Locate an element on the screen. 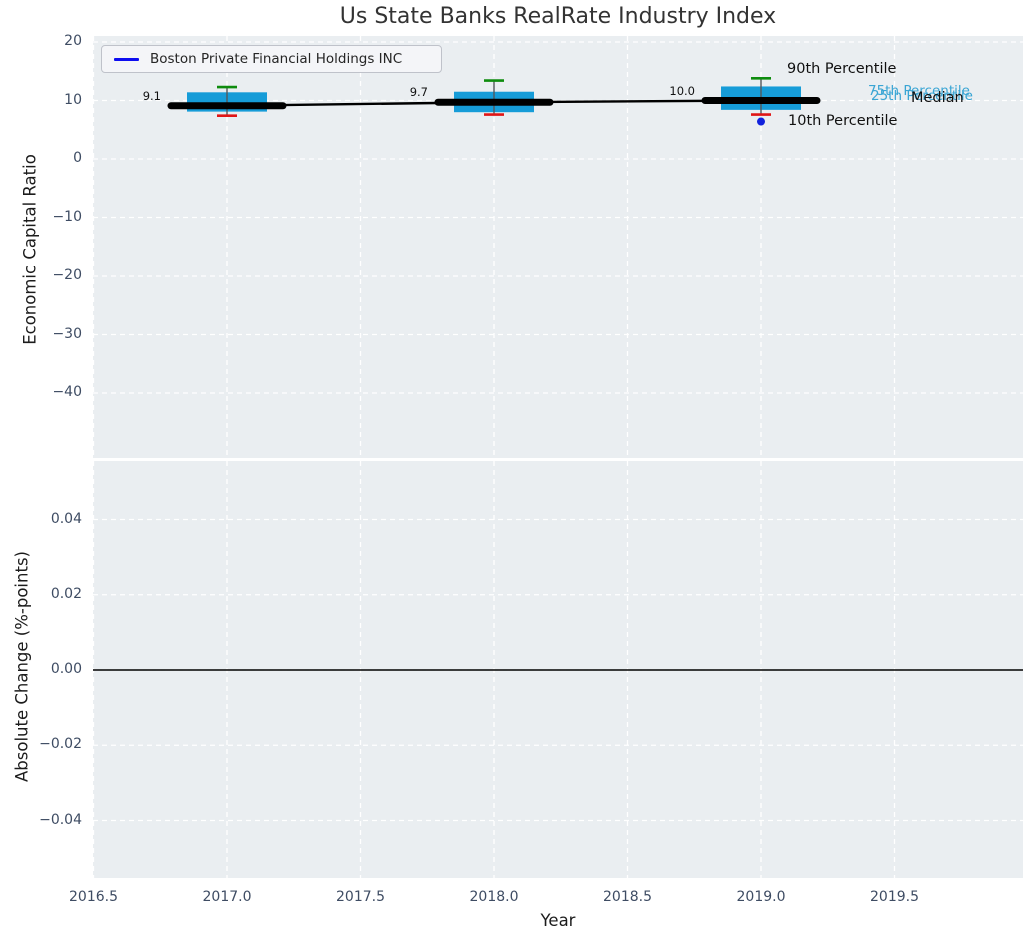  top-y-tick-label: −20 is located at coordinates (67, 275).